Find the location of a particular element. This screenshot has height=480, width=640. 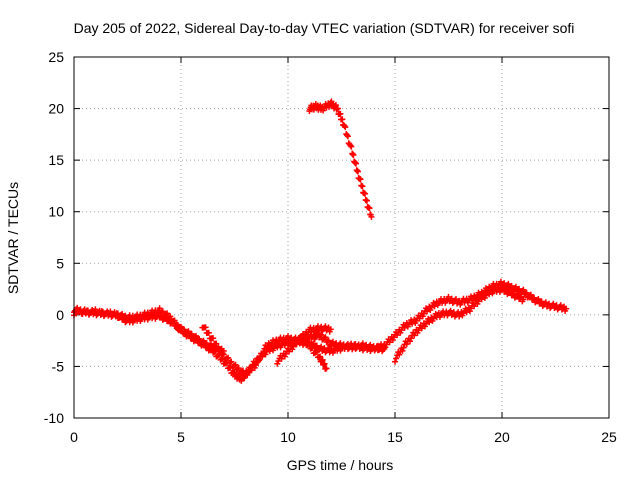

track-4-point is located at coordinates (330, 329).